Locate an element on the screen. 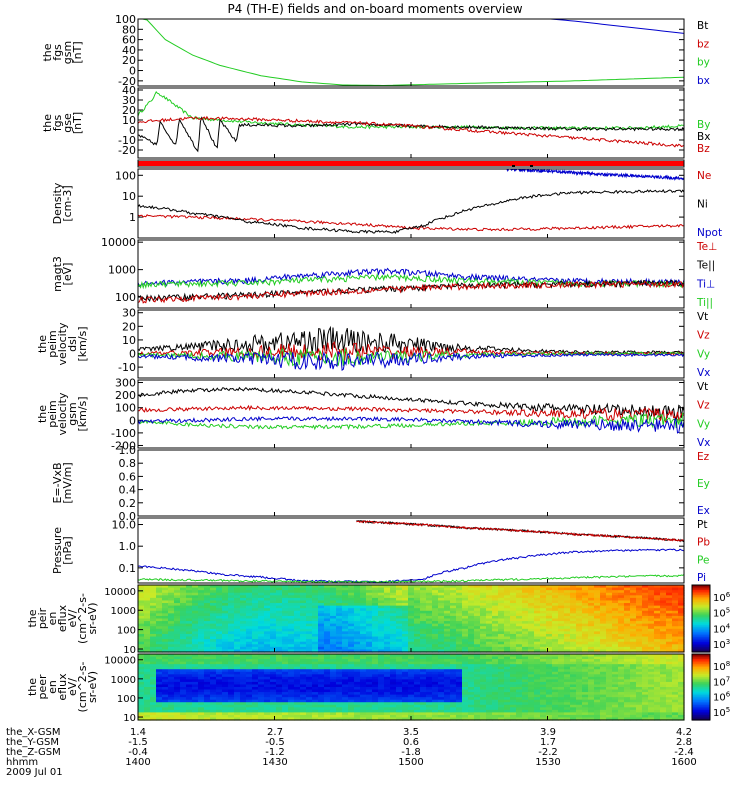 Image resolution: width=750 pixels, height=800 pixels. legend-entry: Pb is located at coordinates (703, 543).